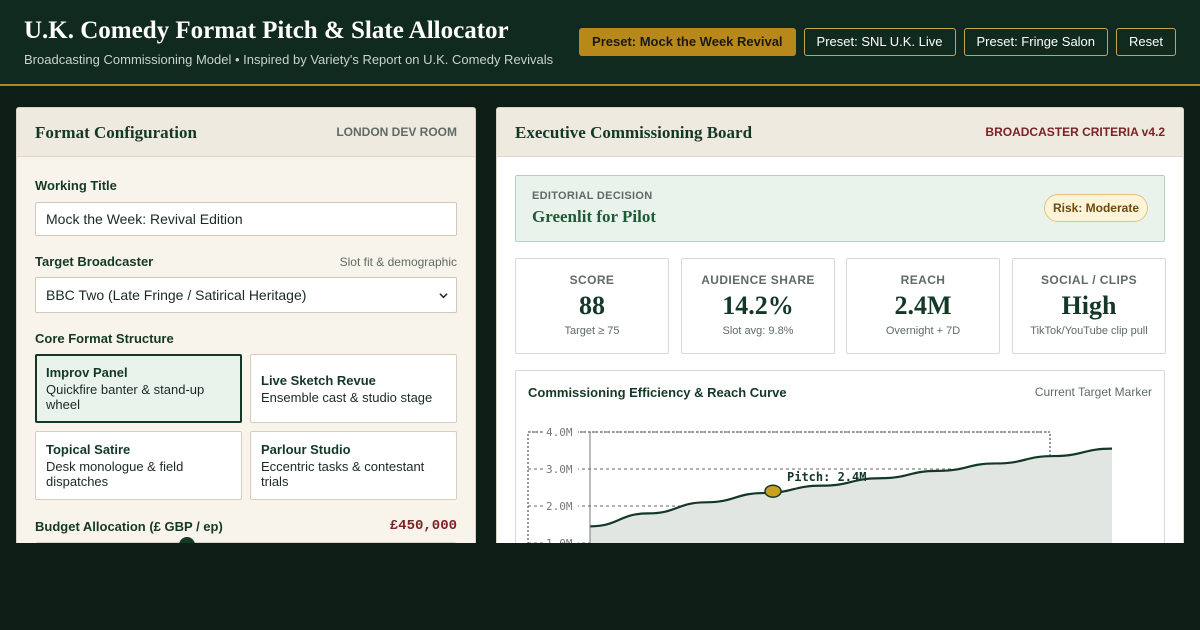 Image resolution: width=1200 pixels, height=630 pixels. I want to click on chart-y-tick-label: 4.0M, so click(559, 432).